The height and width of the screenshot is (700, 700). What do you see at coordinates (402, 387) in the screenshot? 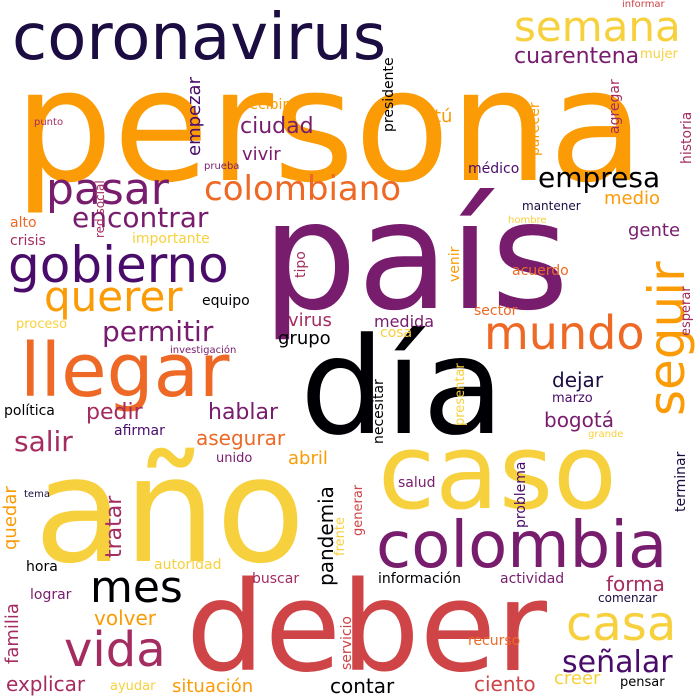
I see `word-dia: día` at bounding box center [402, 387].